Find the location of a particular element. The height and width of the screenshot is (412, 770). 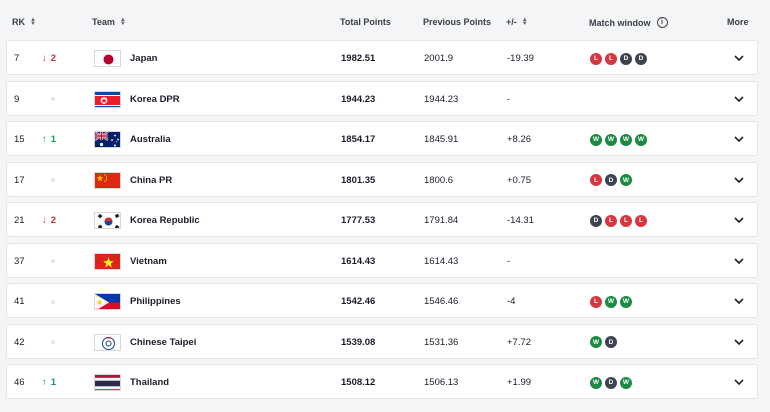

team-name: Australia is located at coordinates (150, 139).